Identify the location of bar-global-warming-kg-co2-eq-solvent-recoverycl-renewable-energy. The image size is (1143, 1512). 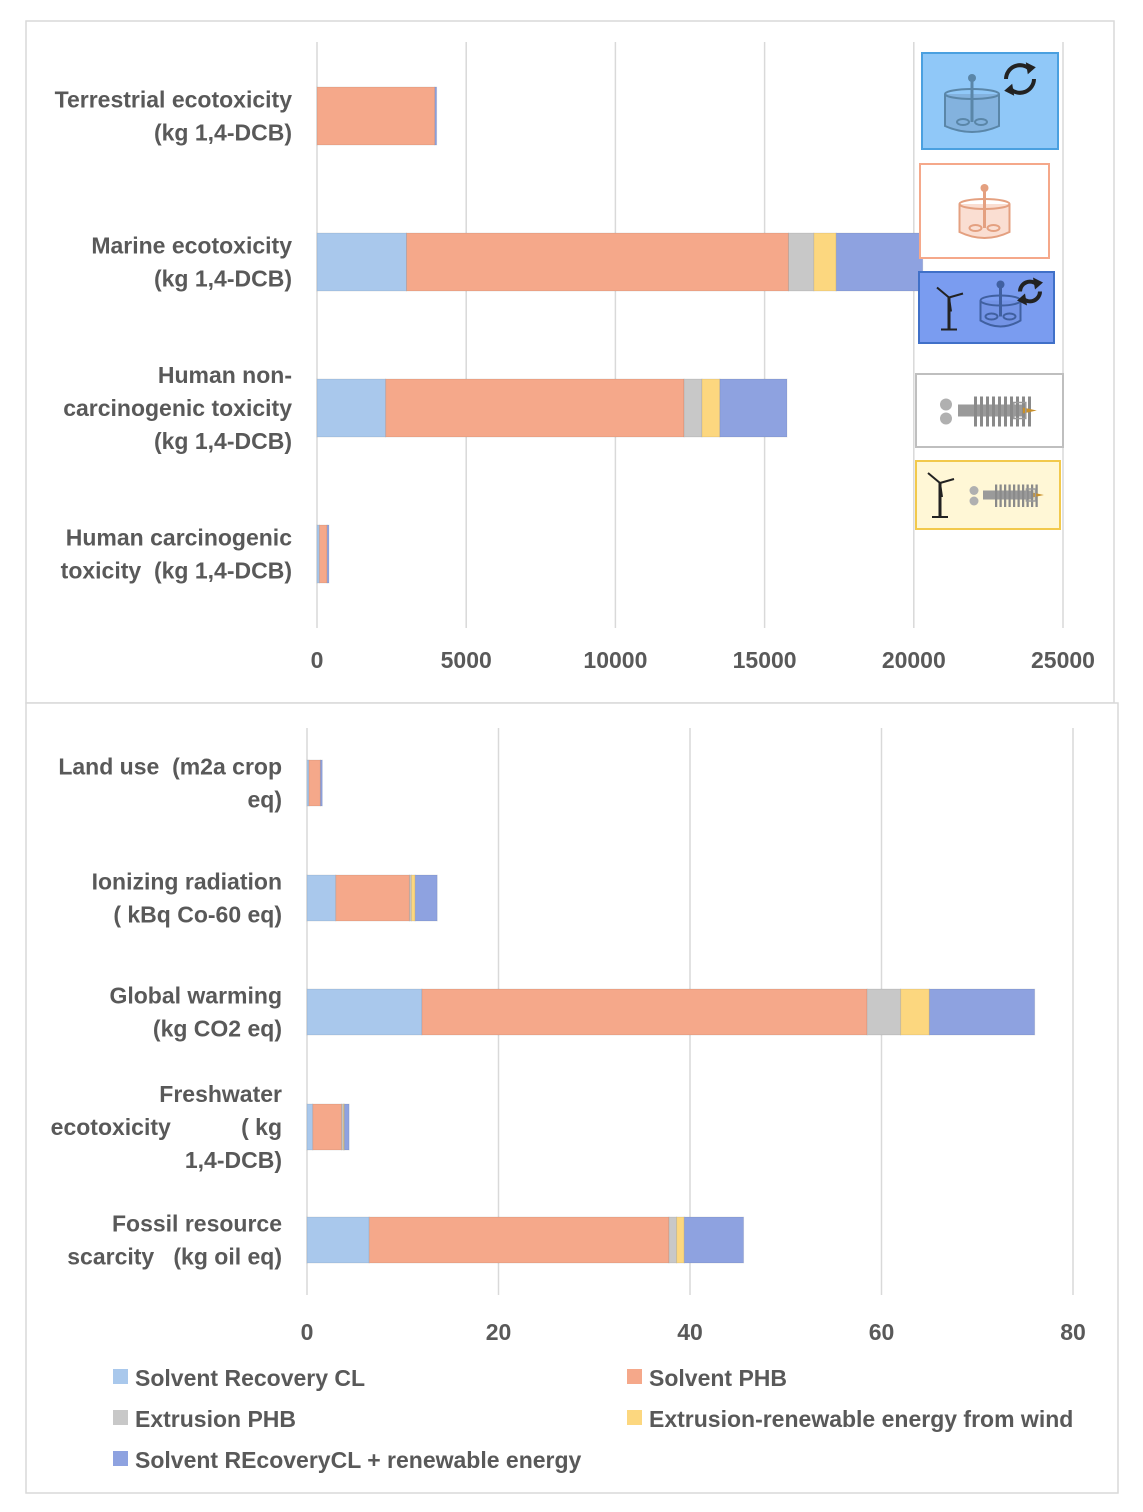
(982, 1012).